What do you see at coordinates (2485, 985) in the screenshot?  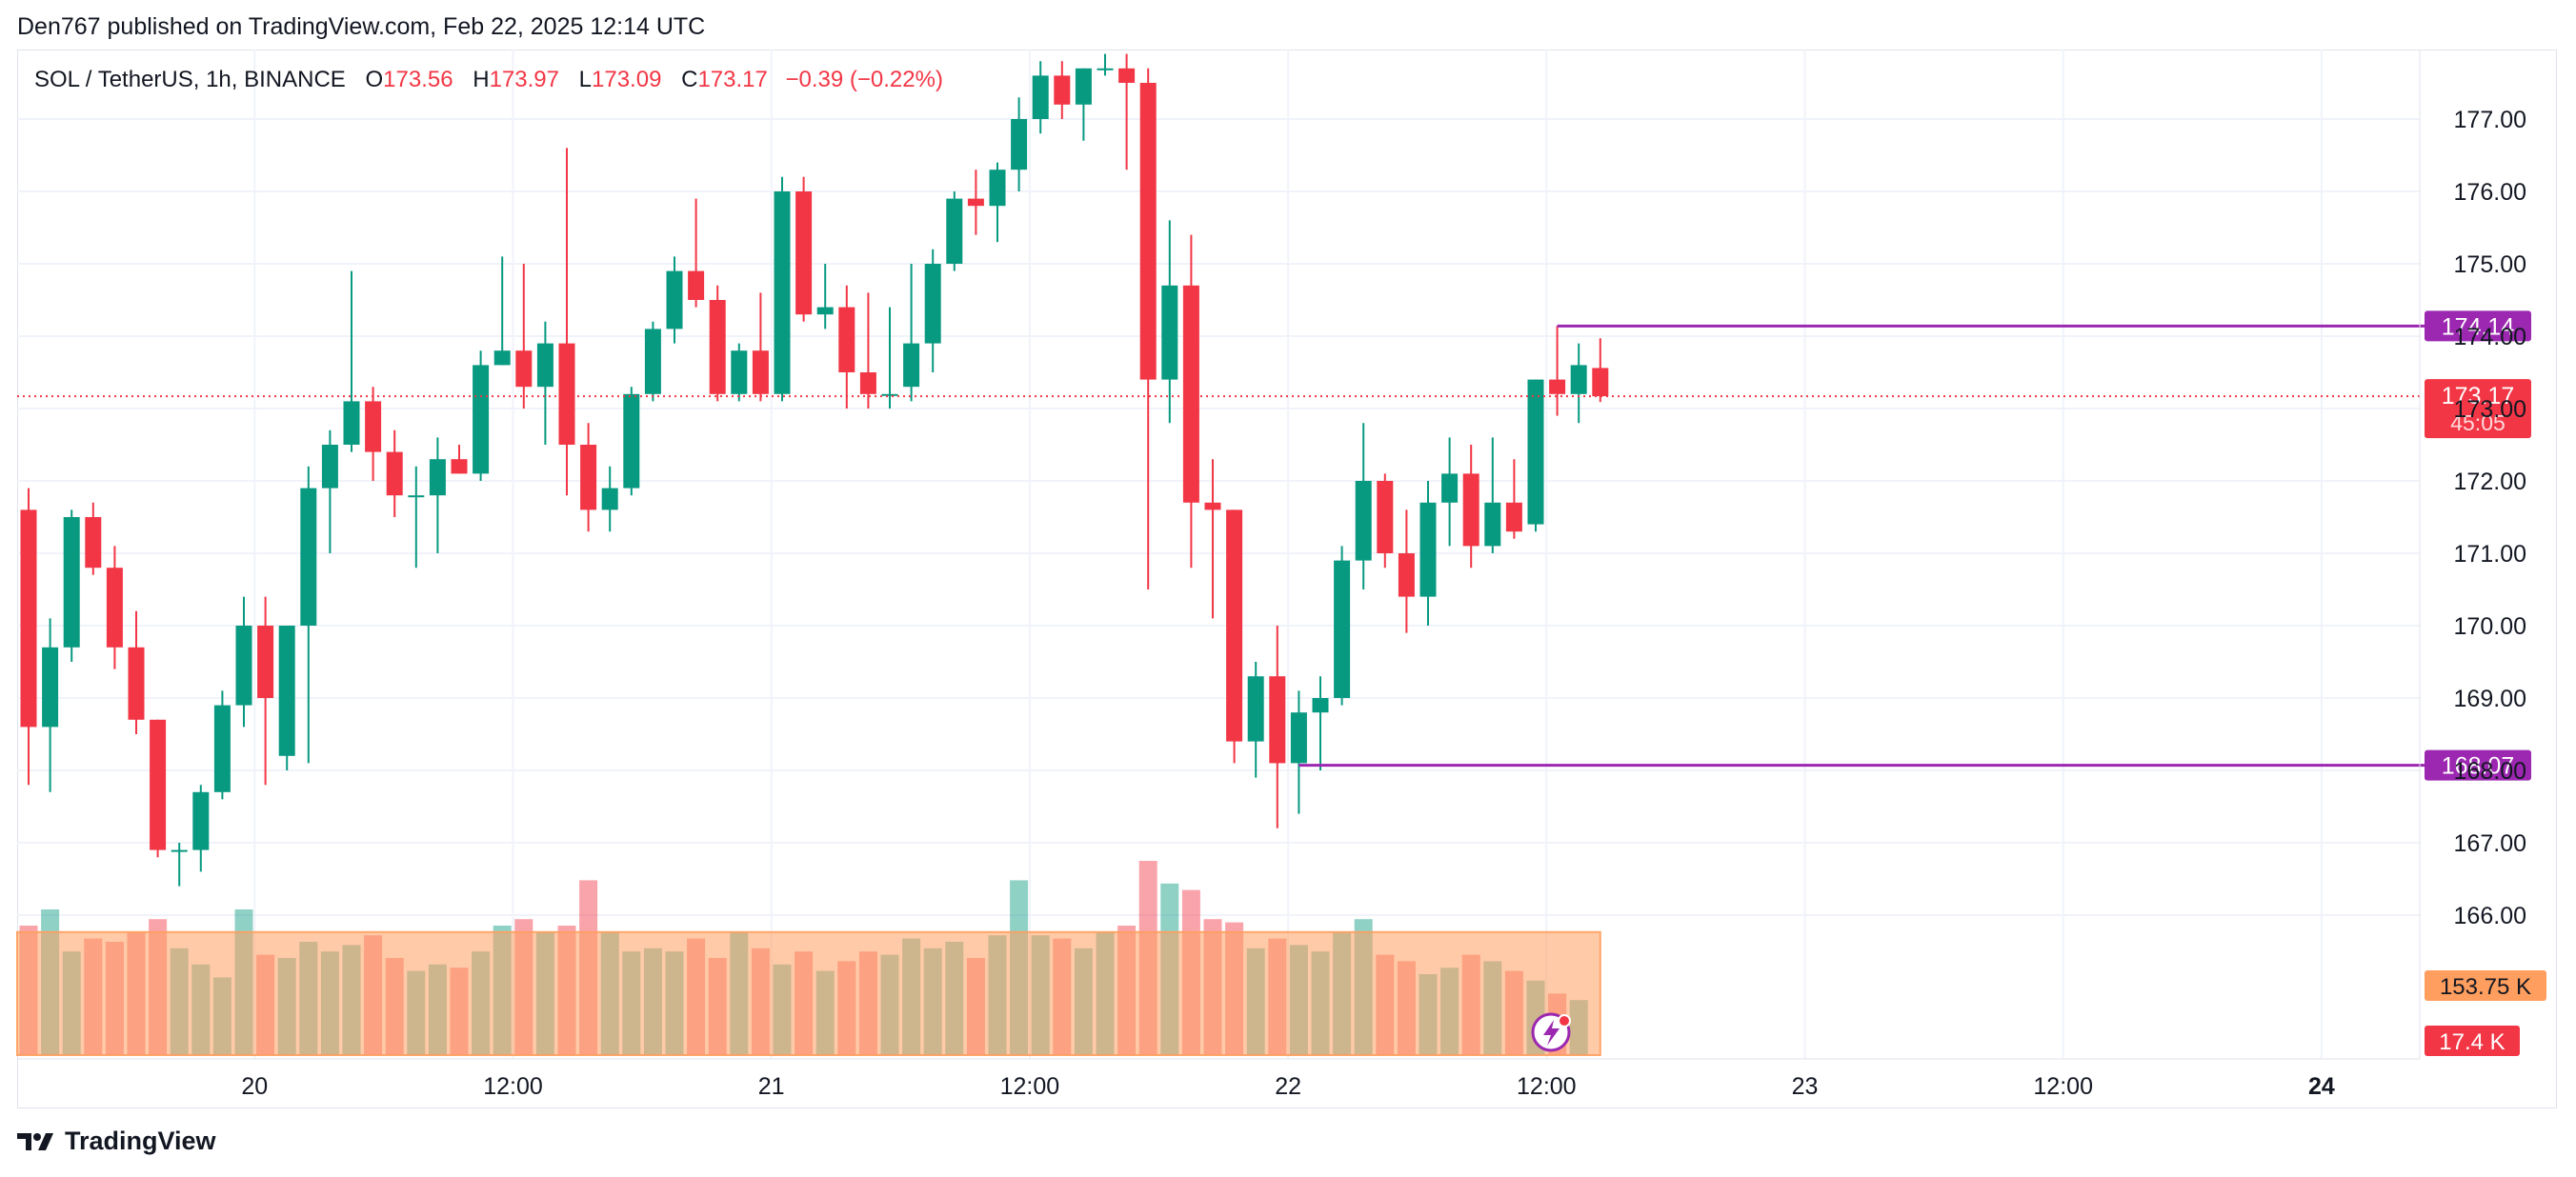 I see `volume-ma-tag` at bounding box center [2485, 985].